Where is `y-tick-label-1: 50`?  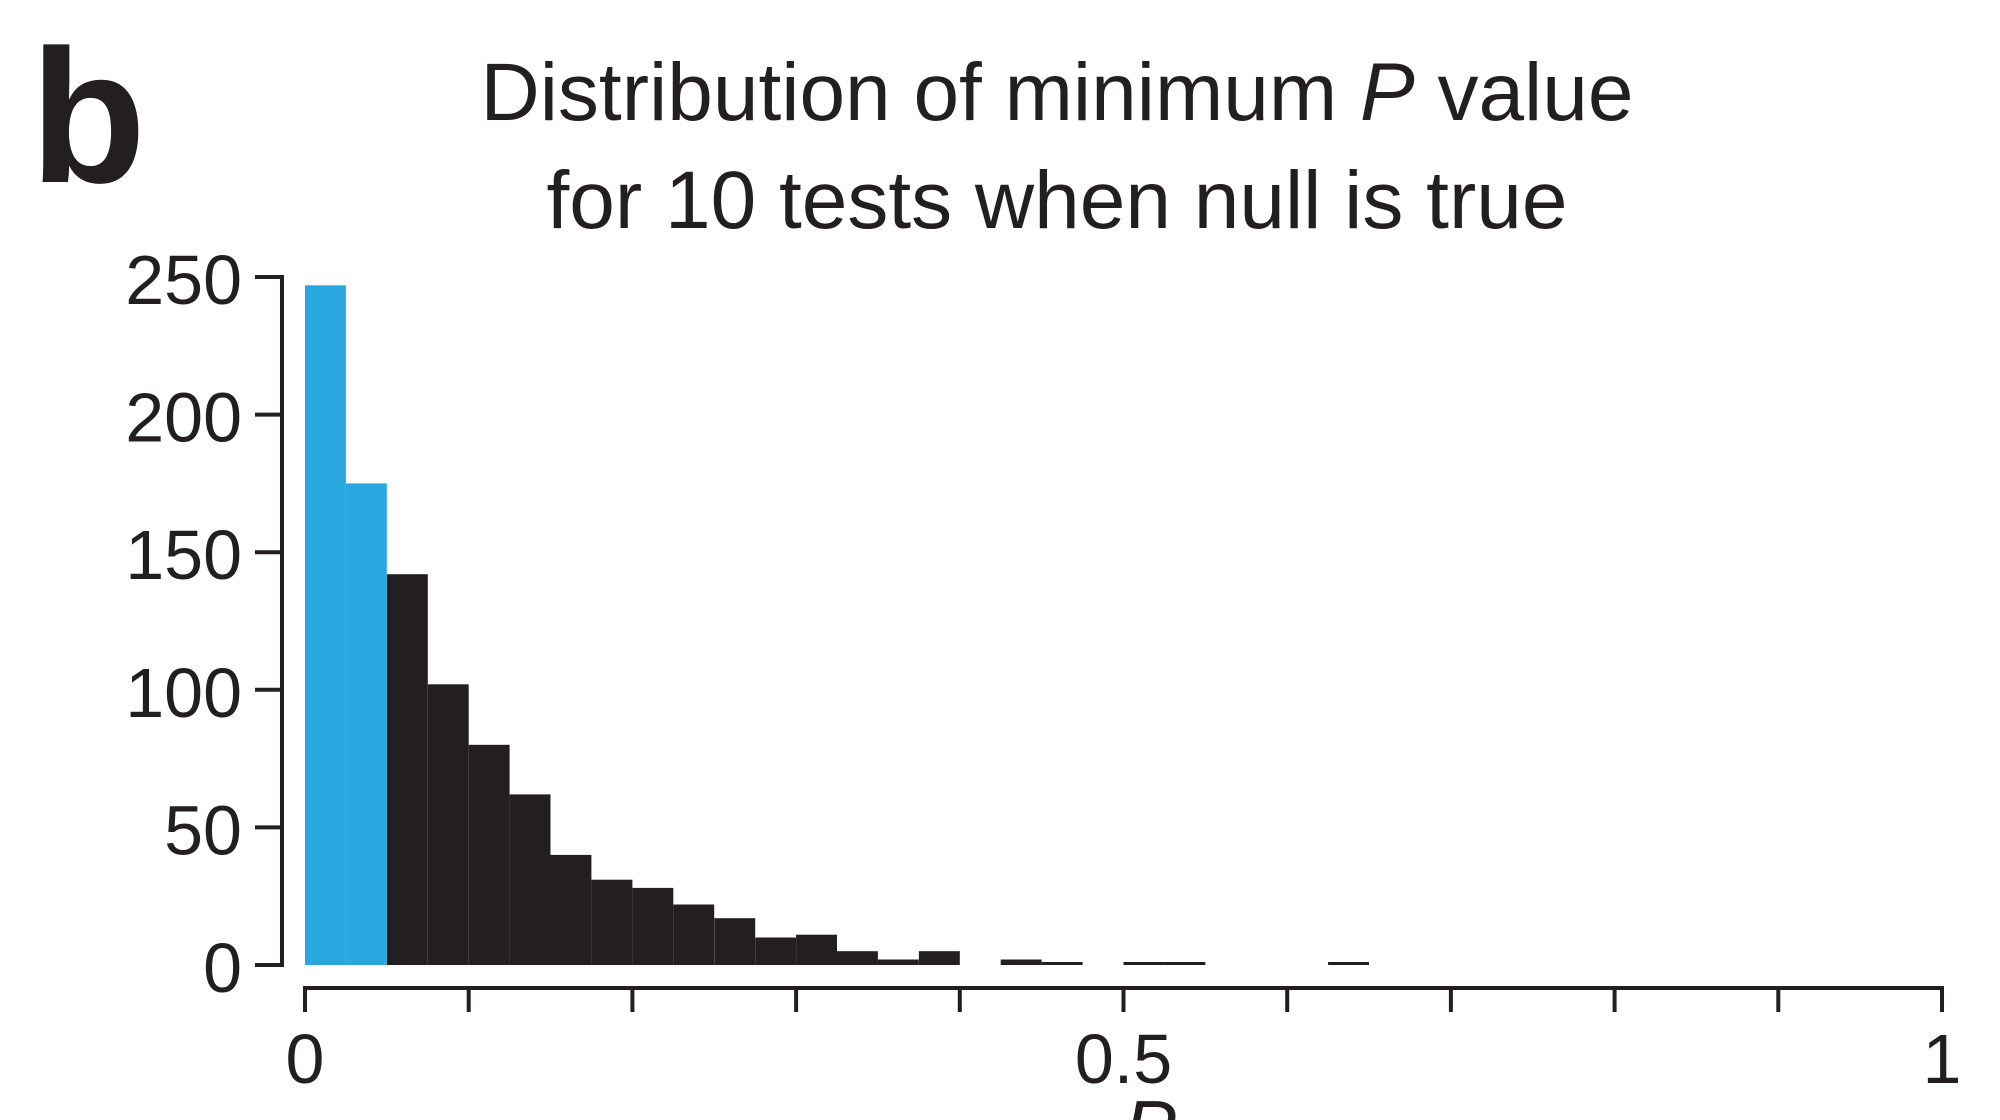 y-tick-label-1: 50 is located at coordinates (203, 830).